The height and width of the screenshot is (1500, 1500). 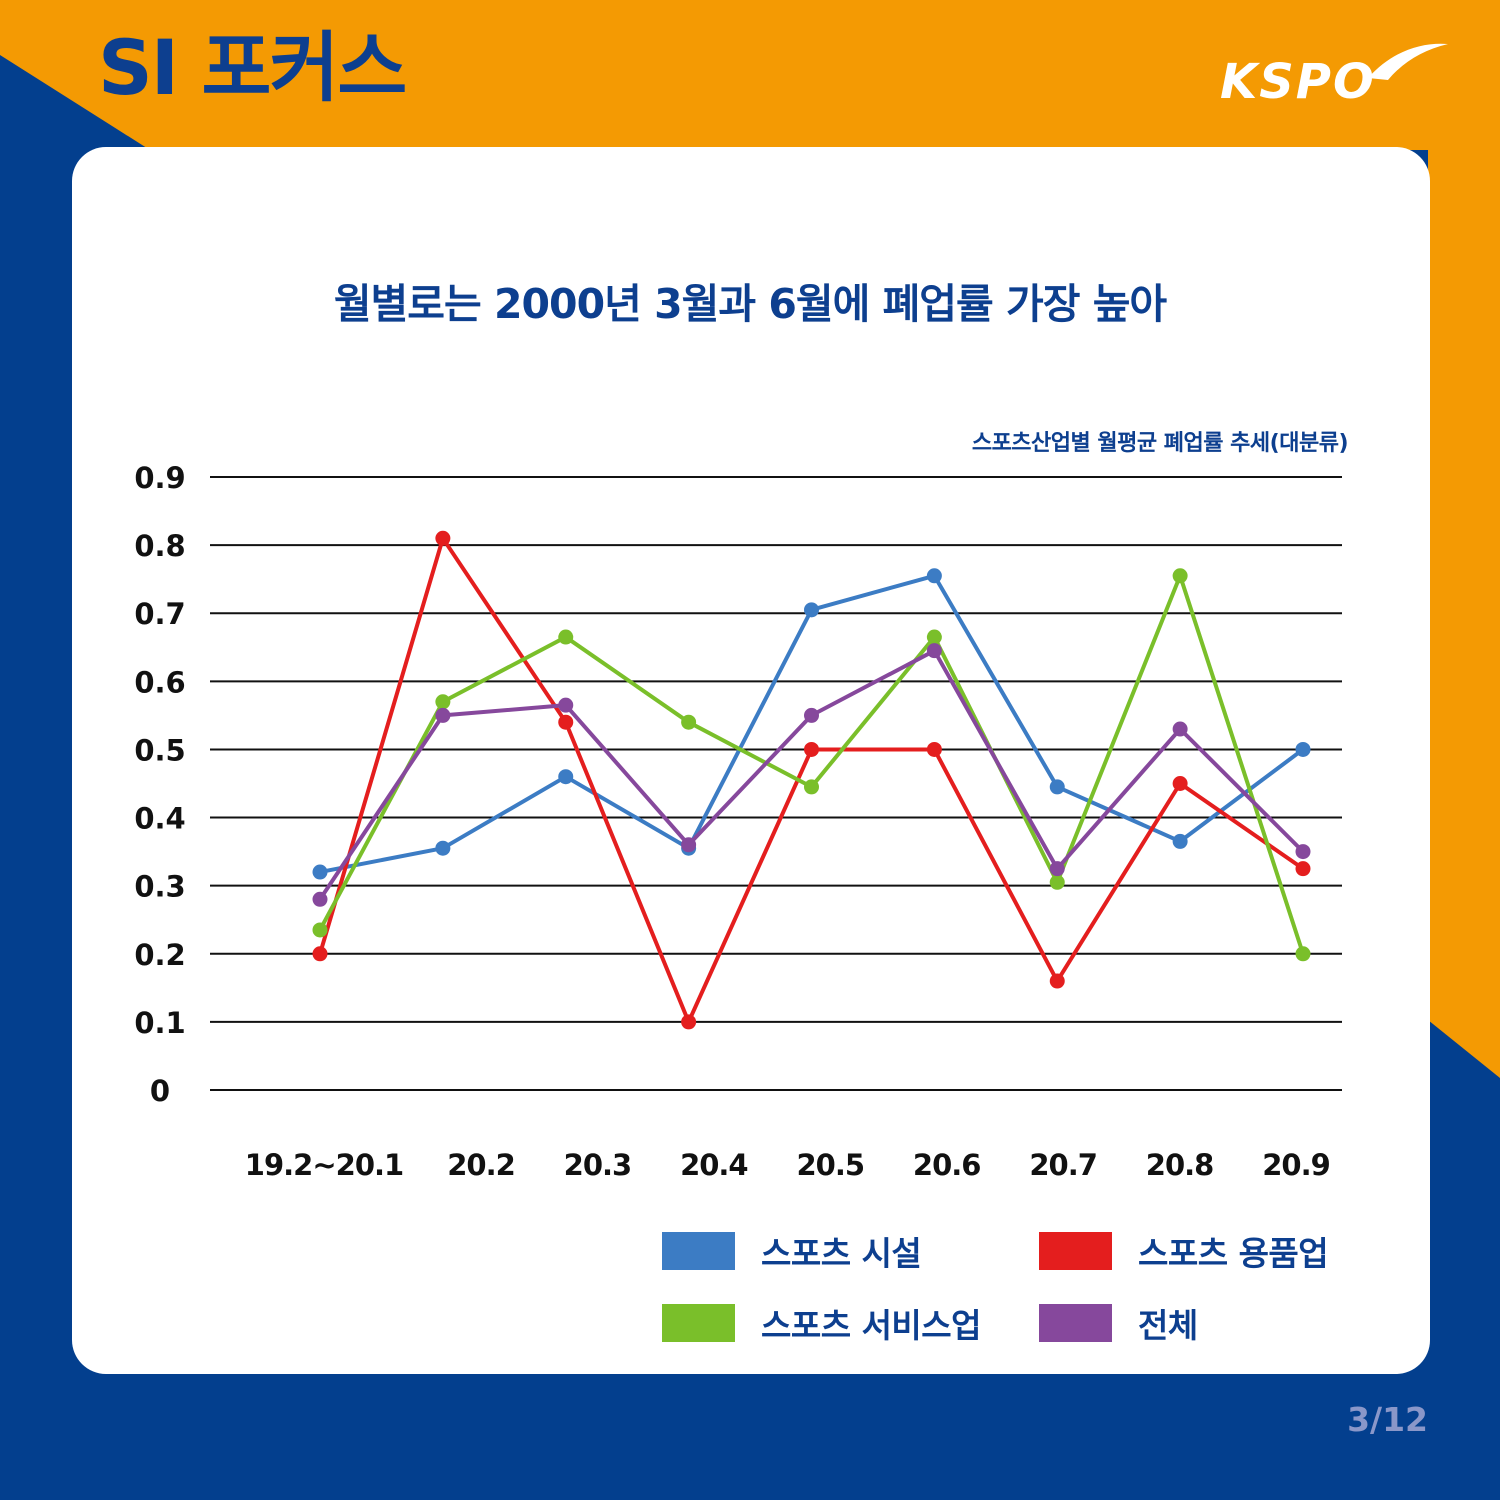 I want to click on y-tick-label: 0.4, so click(x=159, y=819).